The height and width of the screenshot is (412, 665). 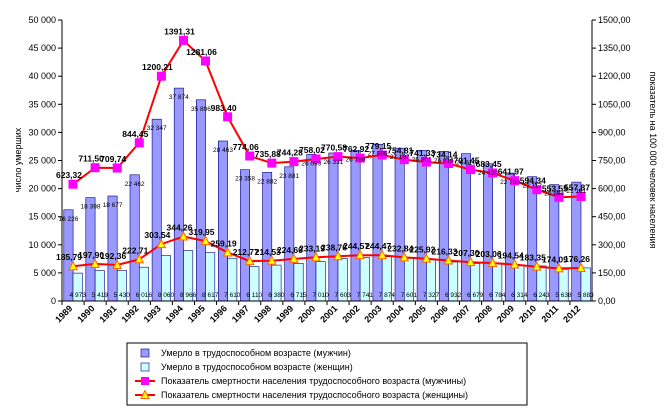 I want to click on bar-label: 16 226, so click(x=68, y=219).